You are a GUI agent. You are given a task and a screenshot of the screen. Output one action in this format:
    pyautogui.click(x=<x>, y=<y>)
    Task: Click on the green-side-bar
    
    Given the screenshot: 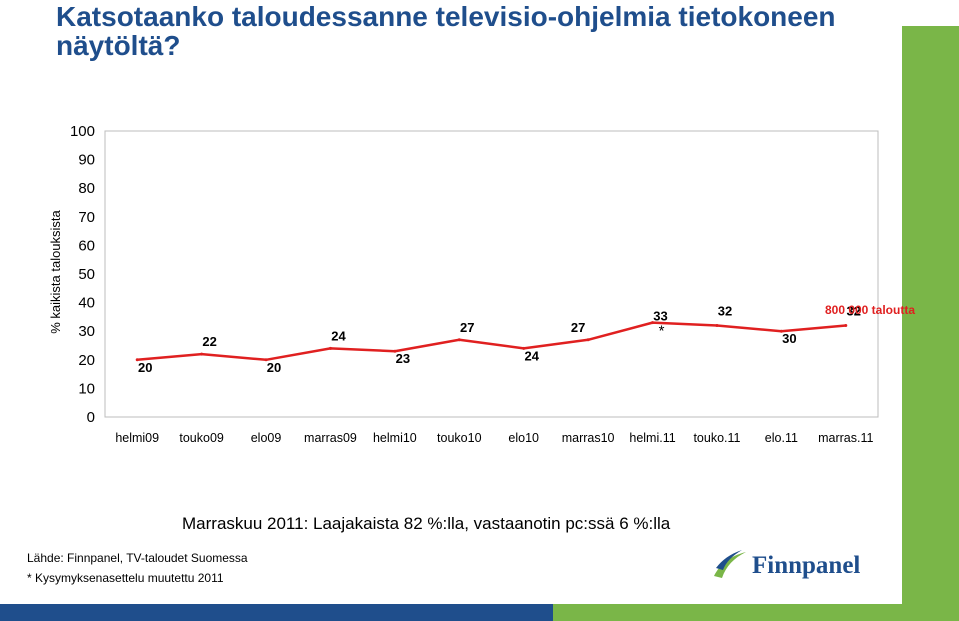 What is the action you would take?
    pyautogui.click(x=930, y=315)
    